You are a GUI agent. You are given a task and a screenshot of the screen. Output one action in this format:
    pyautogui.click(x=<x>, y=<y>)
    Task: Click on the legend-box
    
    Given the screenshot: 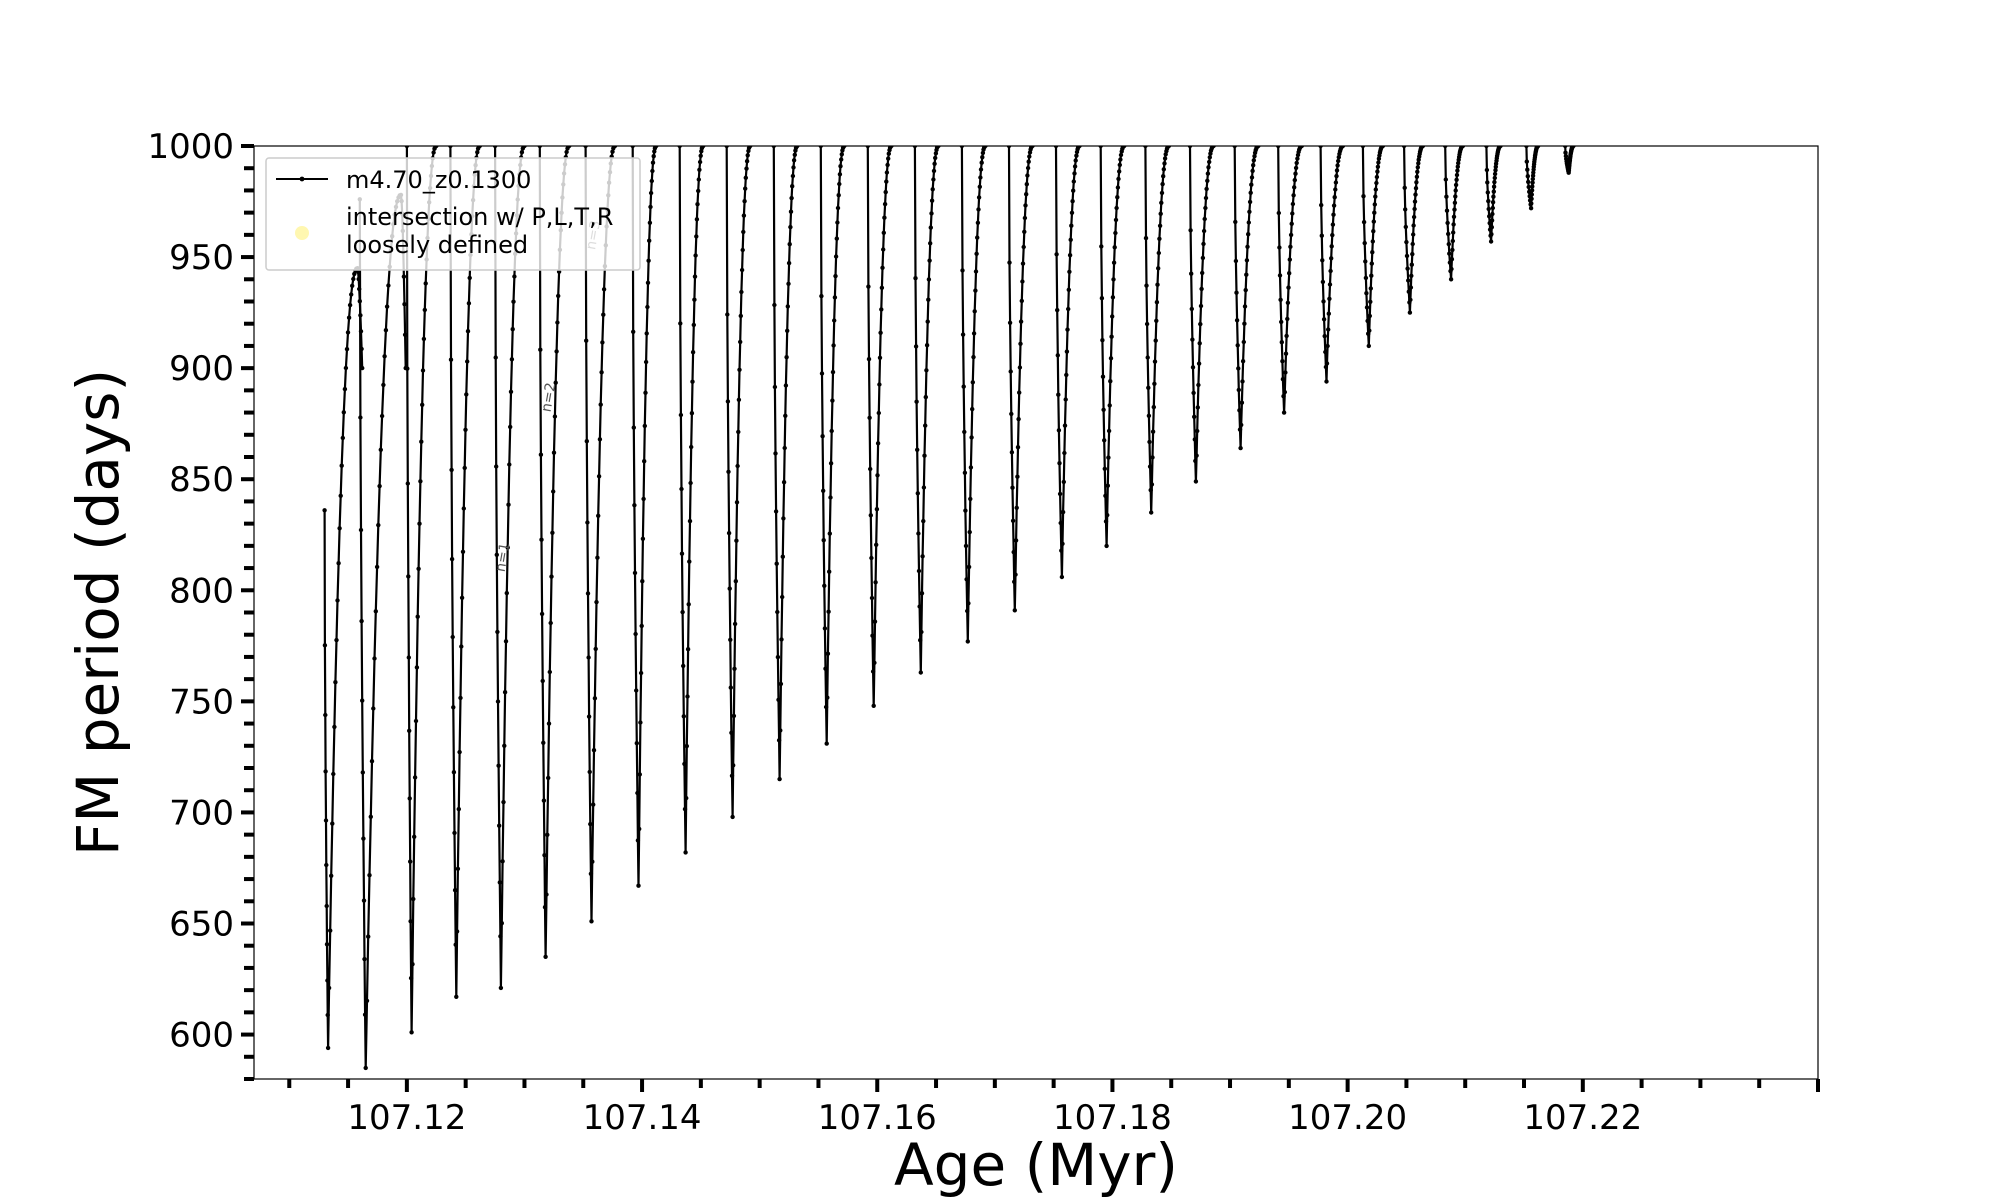 What is the action you would take?
    pyautogui.click(x=453, y=214)
    